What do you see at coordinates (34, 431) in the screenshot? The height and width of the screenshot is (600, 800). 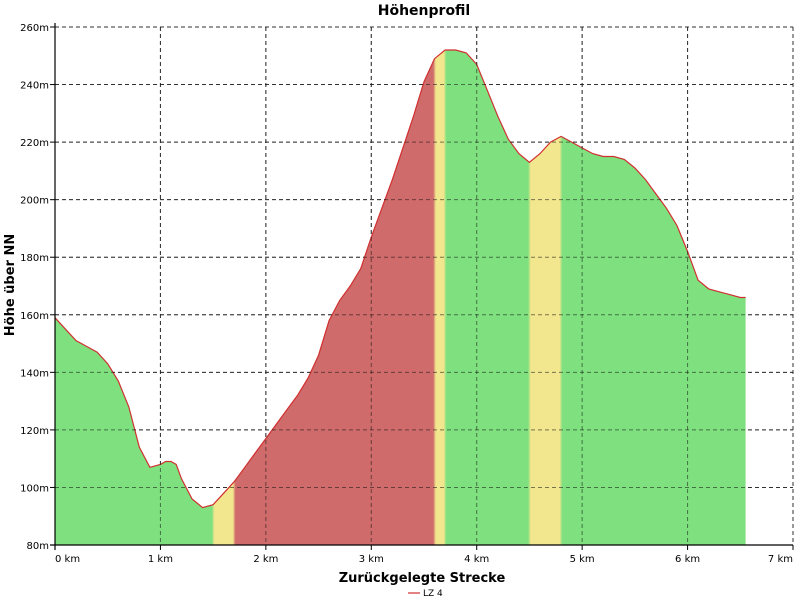 I see `y-tick-label: 120m` at bounding box center [34, 431].